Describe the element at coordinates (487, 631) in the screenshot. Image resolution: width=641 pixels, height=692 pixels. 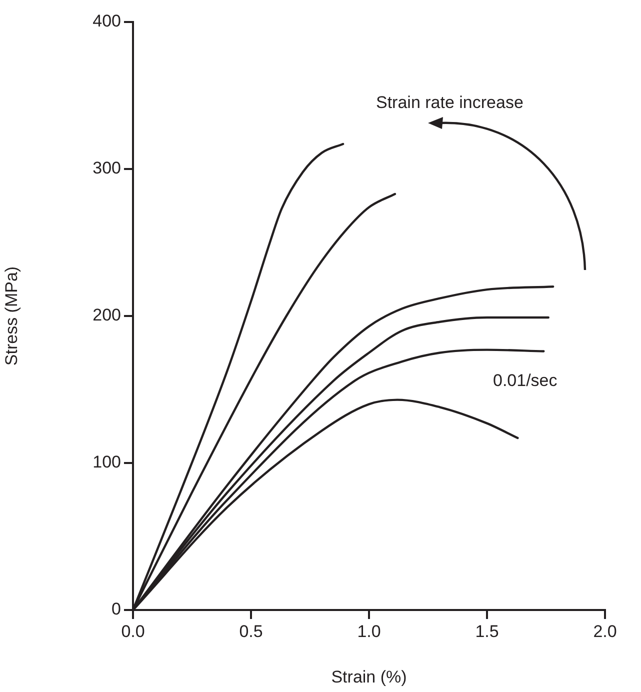
I see `x-tick-label: 1.5` at that location.